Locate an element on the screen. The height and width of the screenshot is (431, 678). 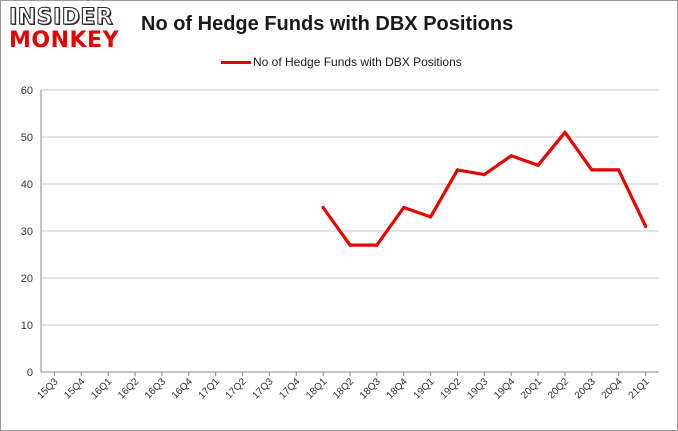
legend-label: No of Hedge Funds with DBX Positions is located at coordinates (357, 62).